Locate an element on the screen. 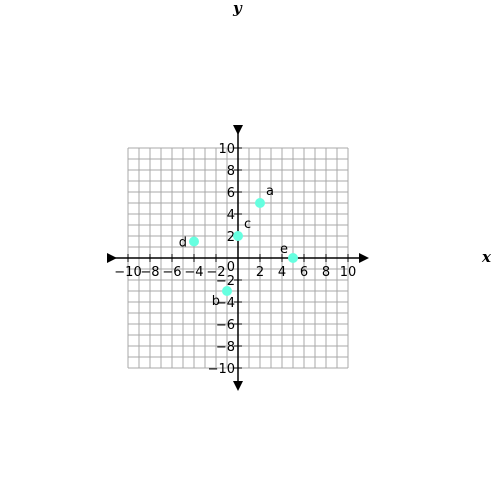 This screenshot has width=491, height=498. x-tick-label: −10 is located at coordinates (127, 272).